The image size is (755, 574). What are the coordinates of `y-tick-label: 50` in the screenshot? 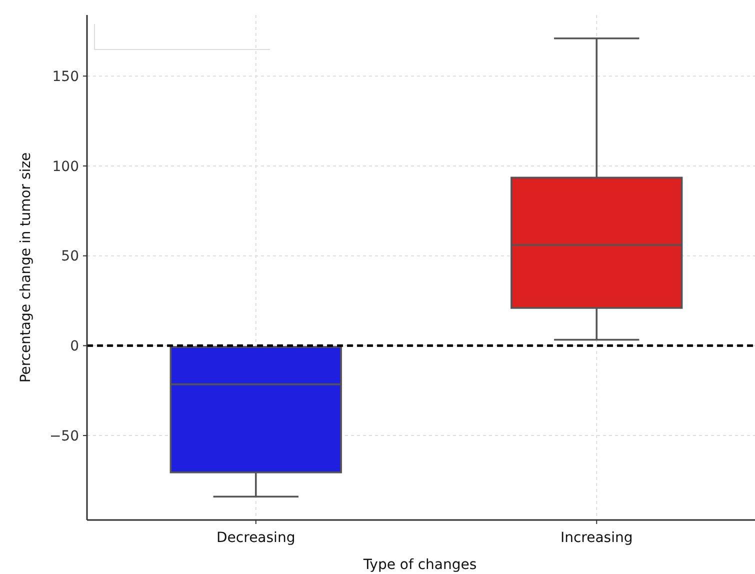 It's located at (70, 256).